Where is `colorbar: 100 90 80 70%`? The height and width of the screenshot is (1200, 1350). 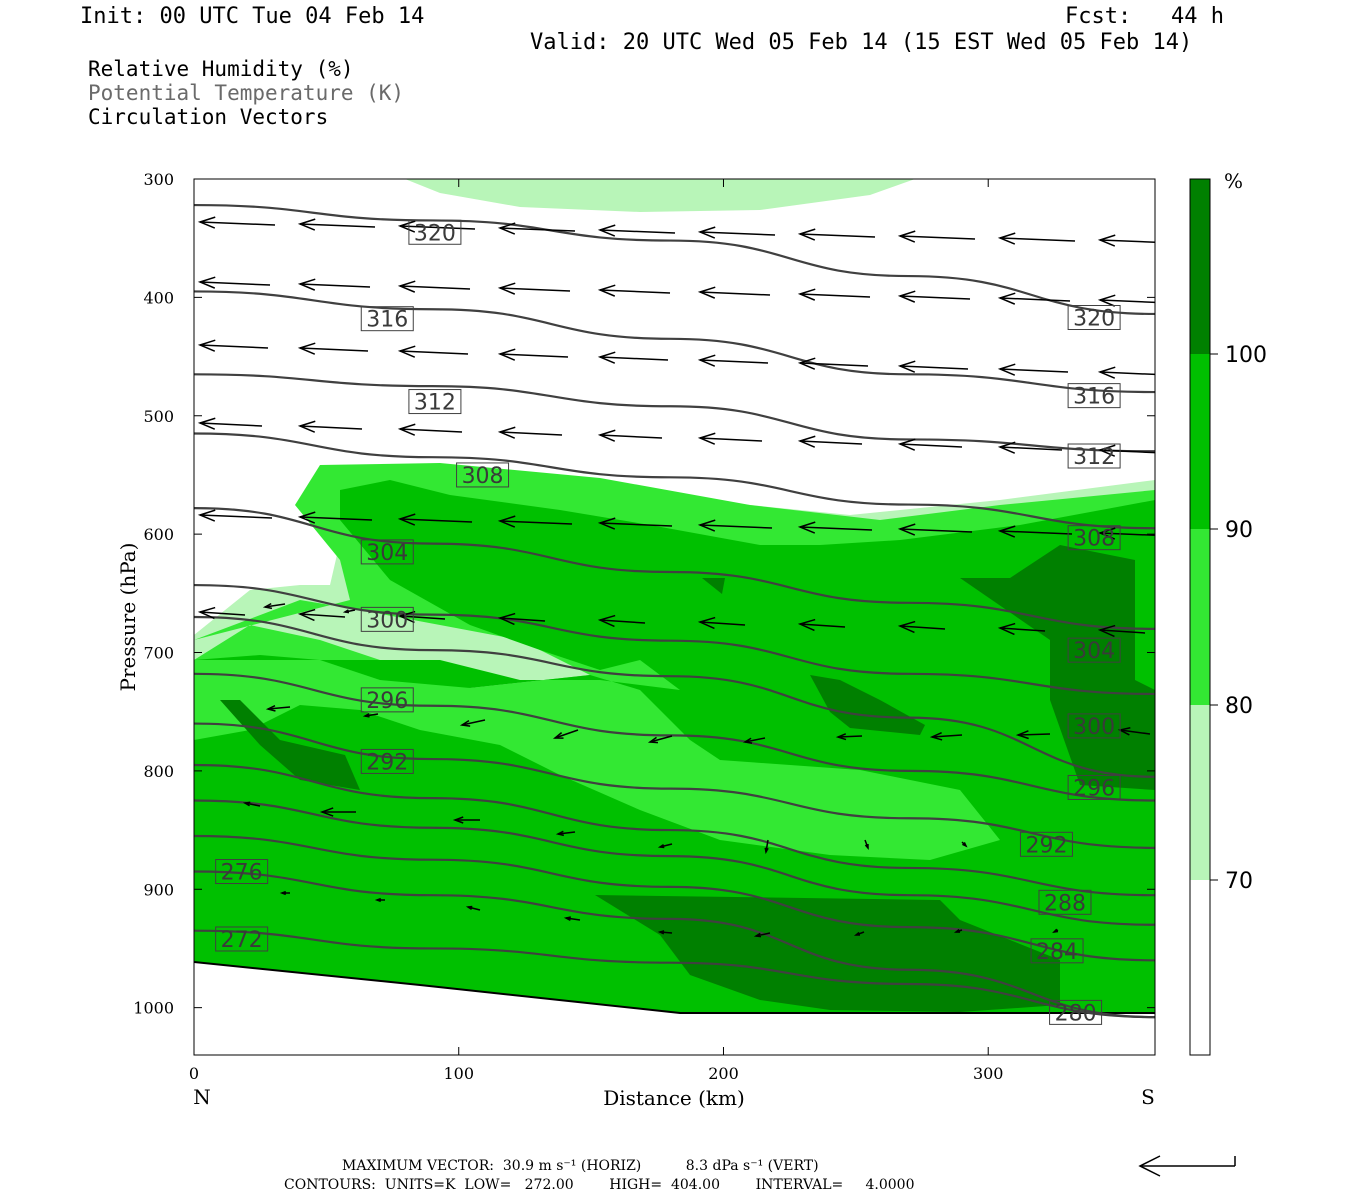
colorbar: 100 90 80 70% is located at coordinates (1228, 612).